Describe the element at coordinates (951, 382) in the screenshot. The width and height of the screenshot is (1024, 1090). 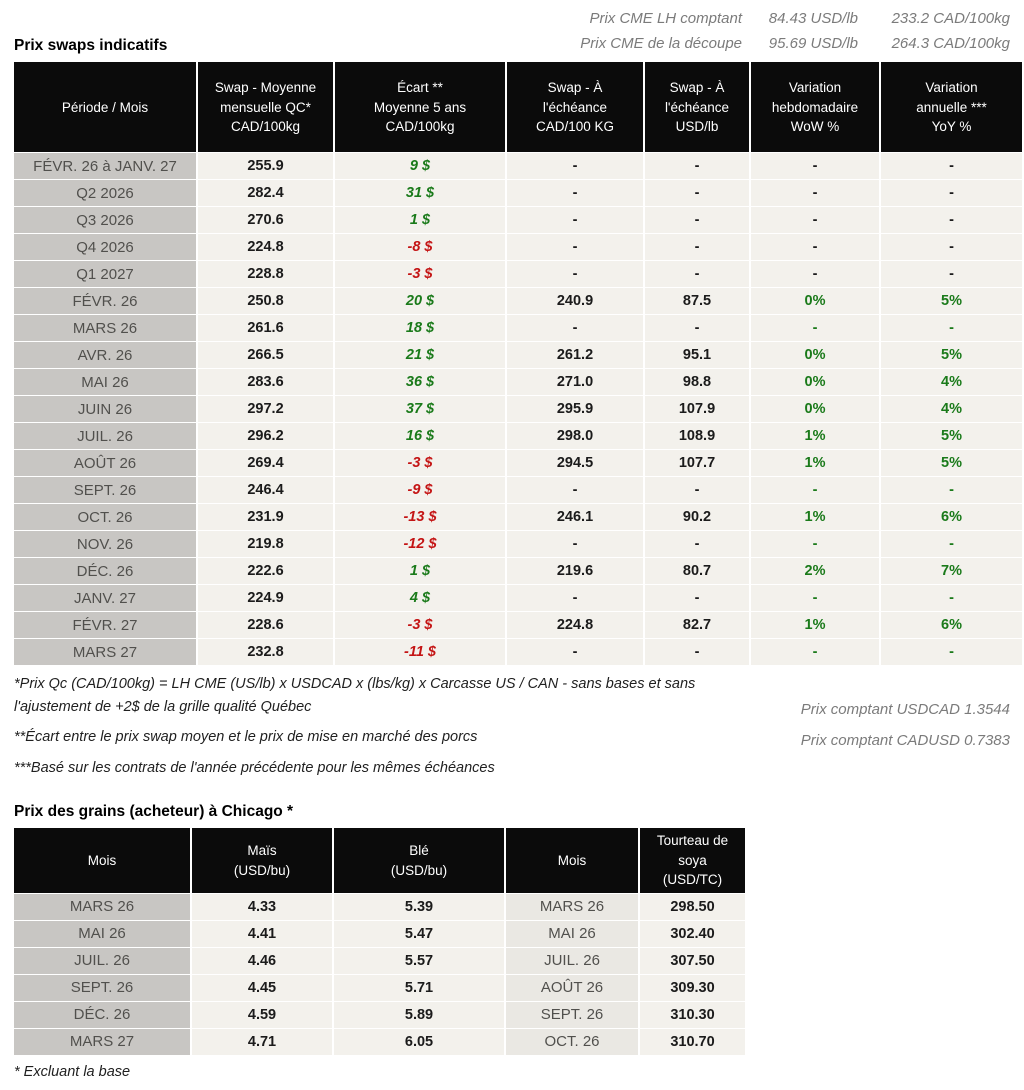
I see `yoy-cell: 4%` at that location.